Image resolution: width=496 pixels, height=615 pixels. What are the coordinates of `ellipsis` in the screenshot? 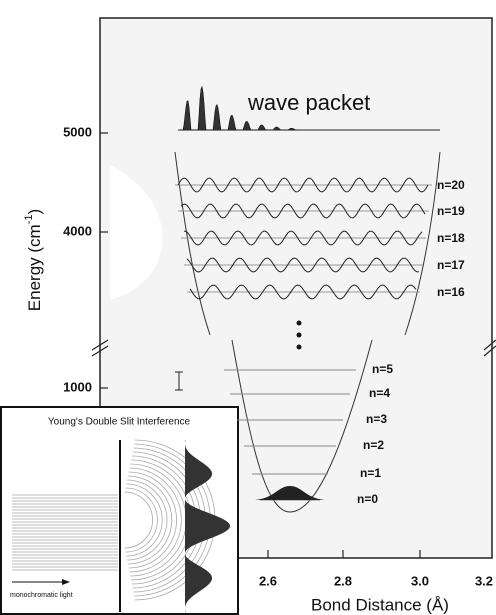 It's located at (299, 335).